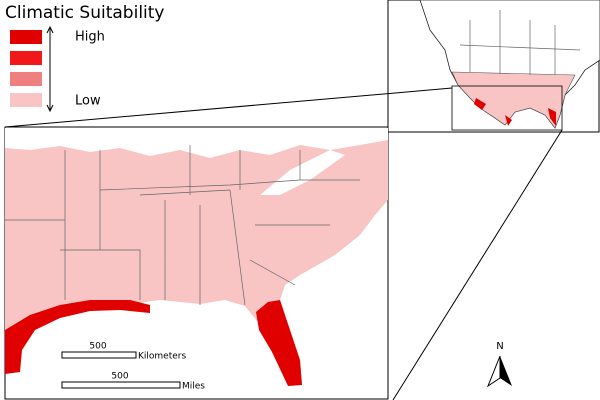 This screenshot has width=600, height=400. What do you see at coordinates (50, 69) in the screenshot?
I see `legend-arrowheads` at bounding box center [50, 69].